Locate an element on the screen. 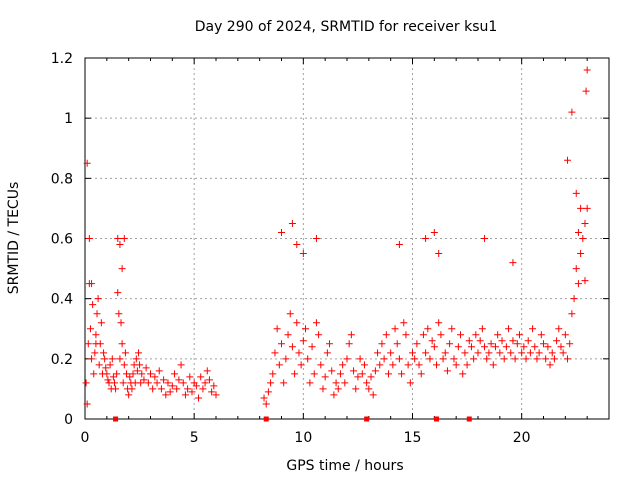 The image size is (640, 480). y-tick-label: 1.2 is located at coordinates (62, 59).